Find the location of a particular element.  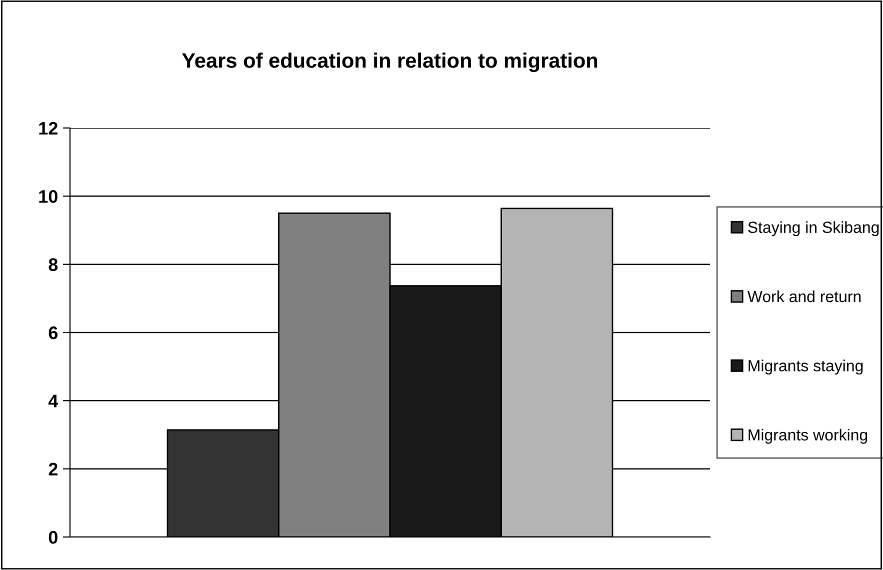

legend-label: Work and return is located at coordinates (804, 296).